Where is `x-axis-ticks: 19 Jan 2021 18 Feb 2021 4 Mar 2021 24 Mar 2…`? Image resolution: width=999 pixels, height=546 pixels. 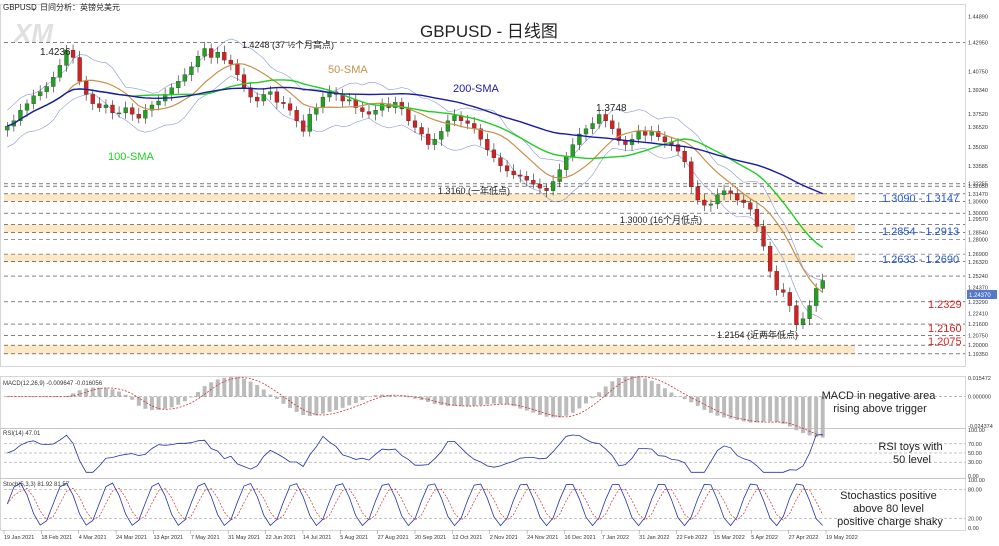 x-axis-ticks: 19 Jan 2021 18 Feb 2021 4 Mar 2021 24 Mar 2… is located at coordinates (430, 535).